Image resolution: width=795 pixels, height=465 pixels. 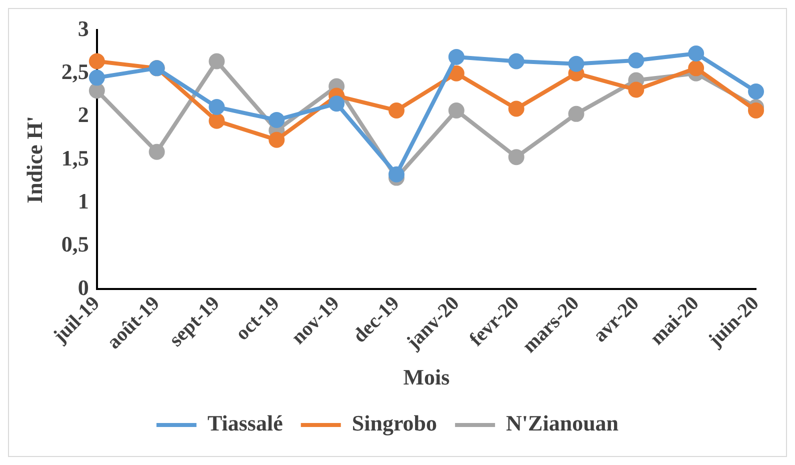 What do you see at coordinates (245, 423) in the screenshot?
I see `legend-label: Tiassalé` at bounding box center [245, 423].